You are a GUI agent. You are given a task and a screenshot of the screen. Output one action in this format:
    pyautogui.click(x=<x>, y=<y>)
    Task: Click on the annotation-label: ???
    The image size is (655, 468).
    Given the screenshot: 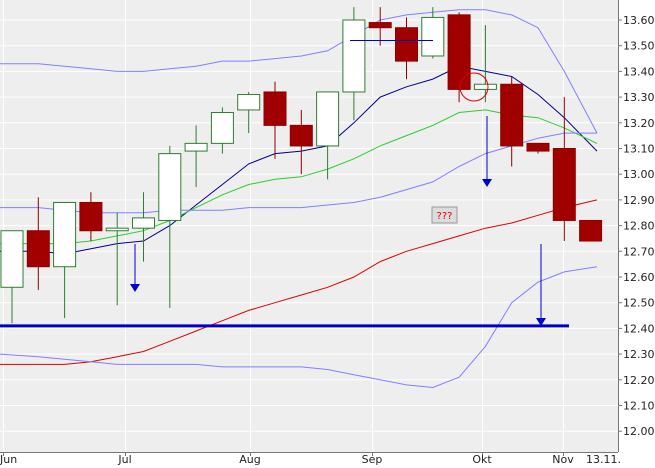 What is the action you would take?
    pyautogui.click(x=445, y=216)
    